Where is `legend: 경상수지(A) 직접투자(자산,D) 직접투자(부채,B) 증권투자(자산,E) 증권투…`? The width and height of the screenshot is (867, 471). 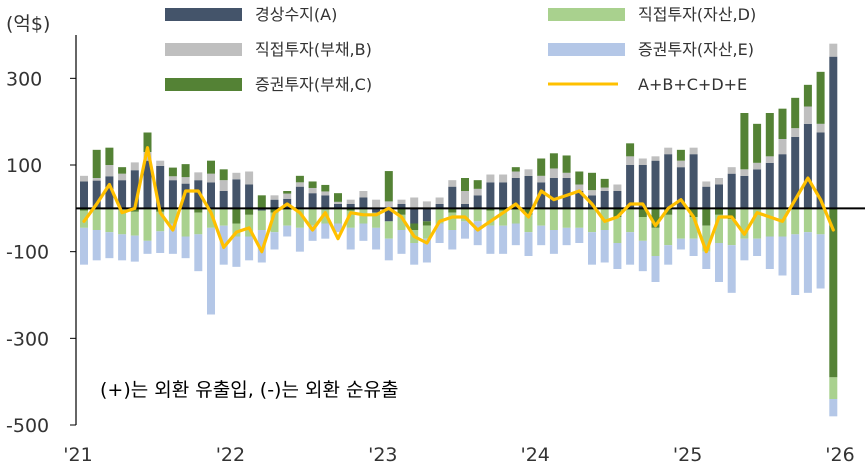
legend: 경상수지(A) 직접투자(자산,D) 직접투자(부채,B) 증권투자(자산,E) 증권투… is located at coordinates (460, 49).